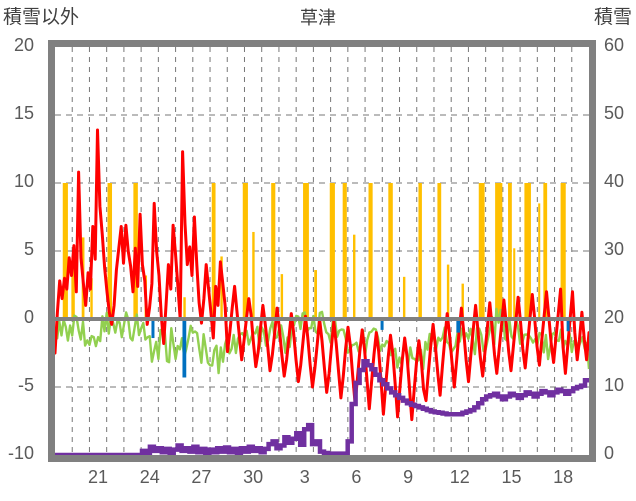  Describe the element at coordinates (360, 348) in the screenshot. I see `negative-bars` at that location.